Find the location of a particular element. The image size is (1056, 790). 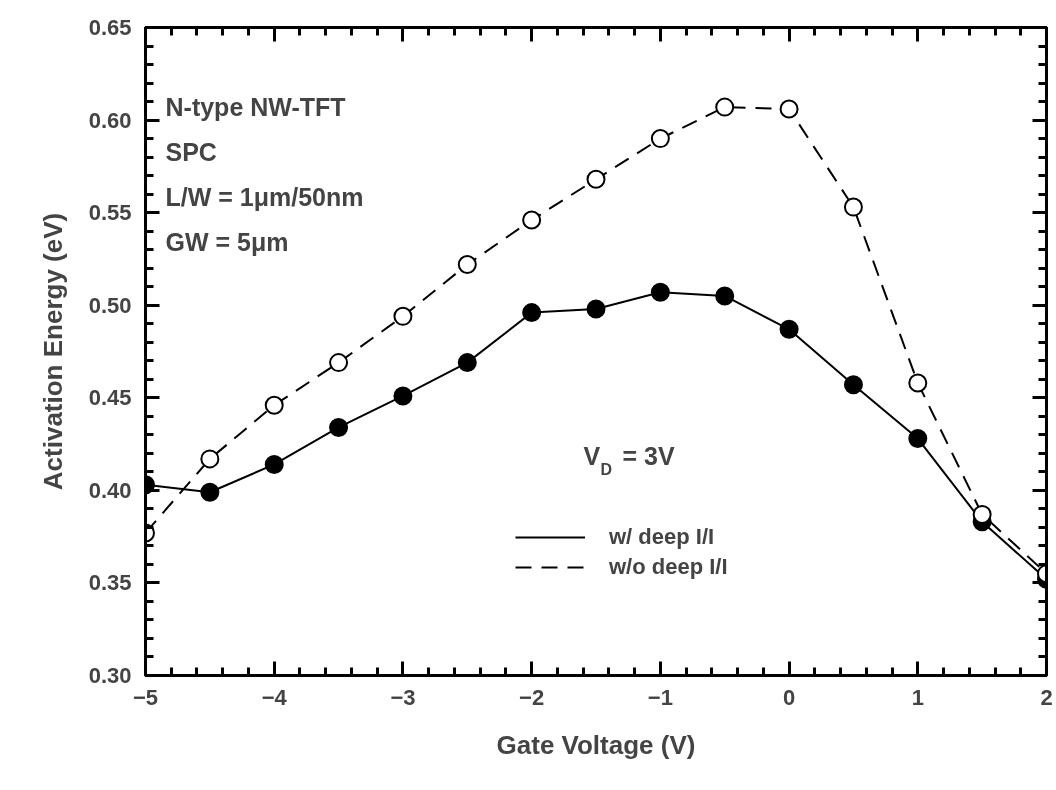

y-axis-title: Activation Energy (eV) is located at coordinates (52, 351).